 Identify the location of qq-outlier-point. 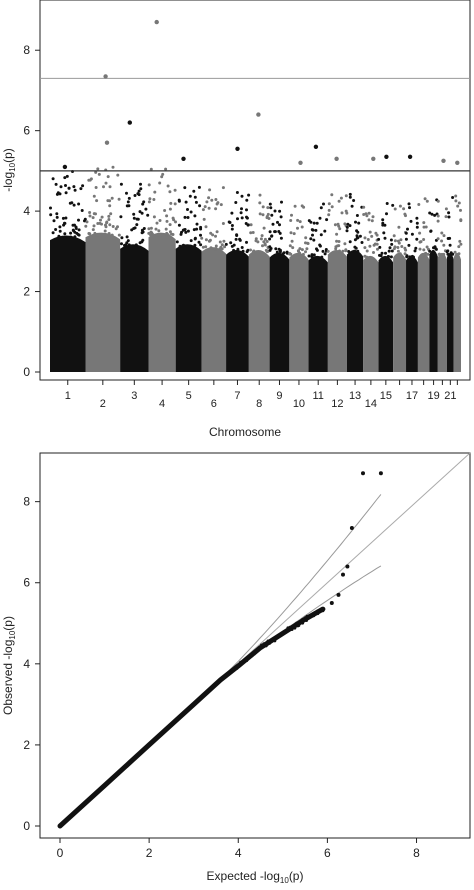
(351, 528).